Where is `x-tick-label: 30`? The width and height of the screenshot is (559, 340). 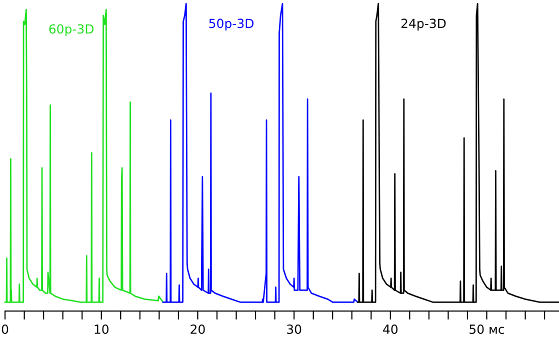
x-tick-label: 30 is located at coordinates (294, 329).